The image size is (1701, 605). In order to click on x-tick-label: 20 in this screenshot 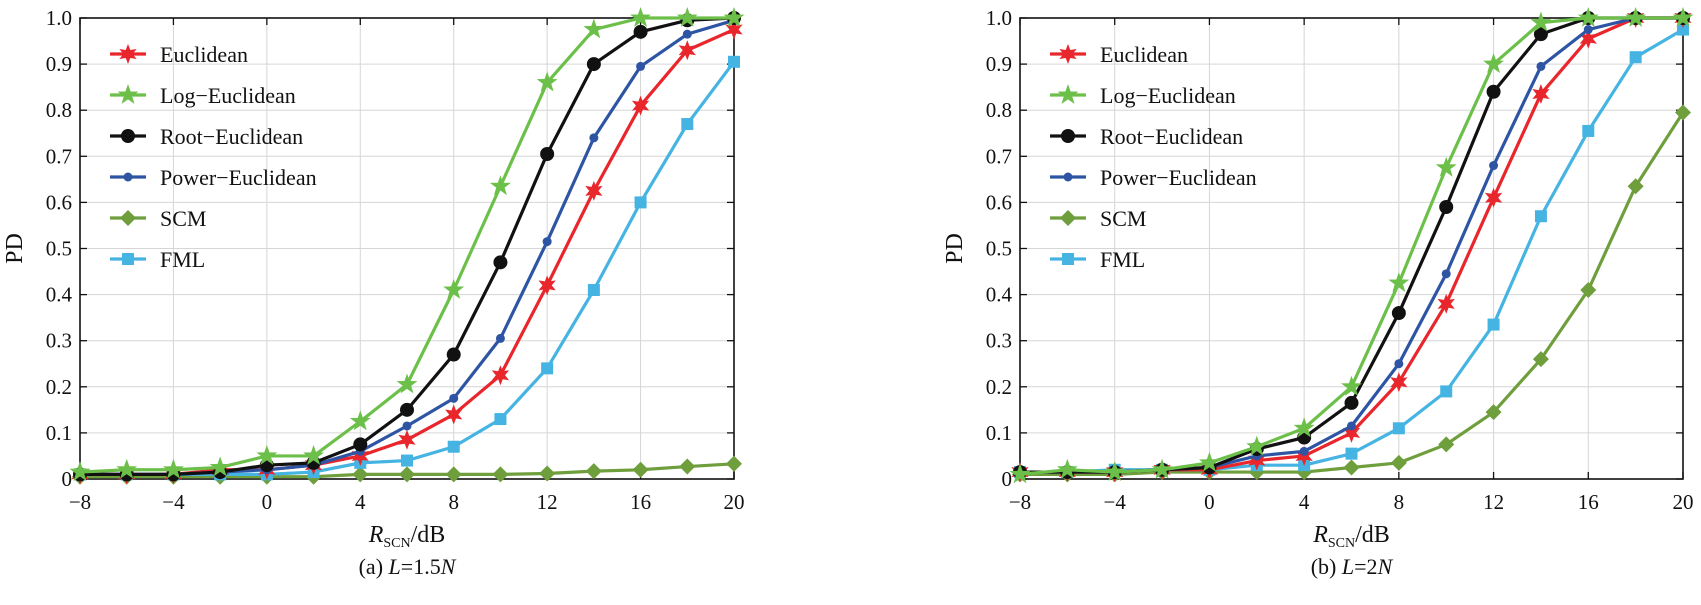, I will do `click(1683, 502)`.